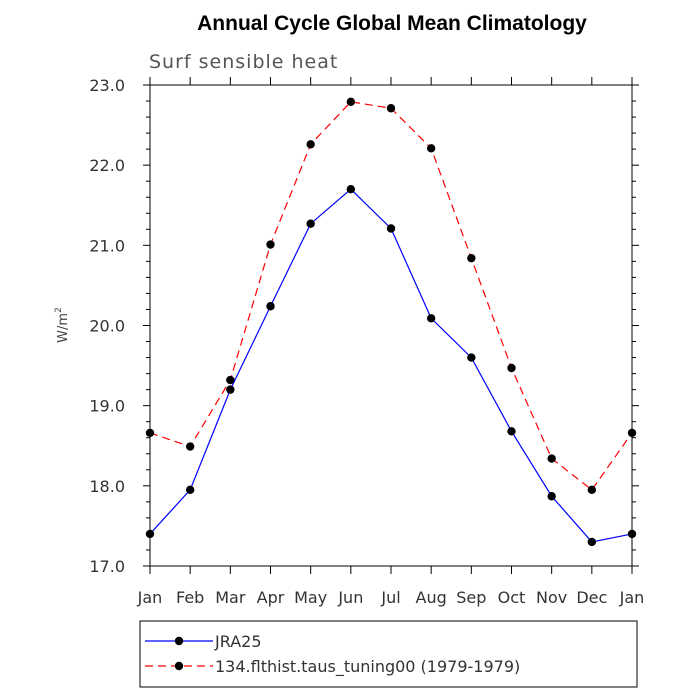 The image size is (700, 700). Describe the element at coordinates (238, 641) in the screenshot. I see `legend-label-0: JRA25` at that location.